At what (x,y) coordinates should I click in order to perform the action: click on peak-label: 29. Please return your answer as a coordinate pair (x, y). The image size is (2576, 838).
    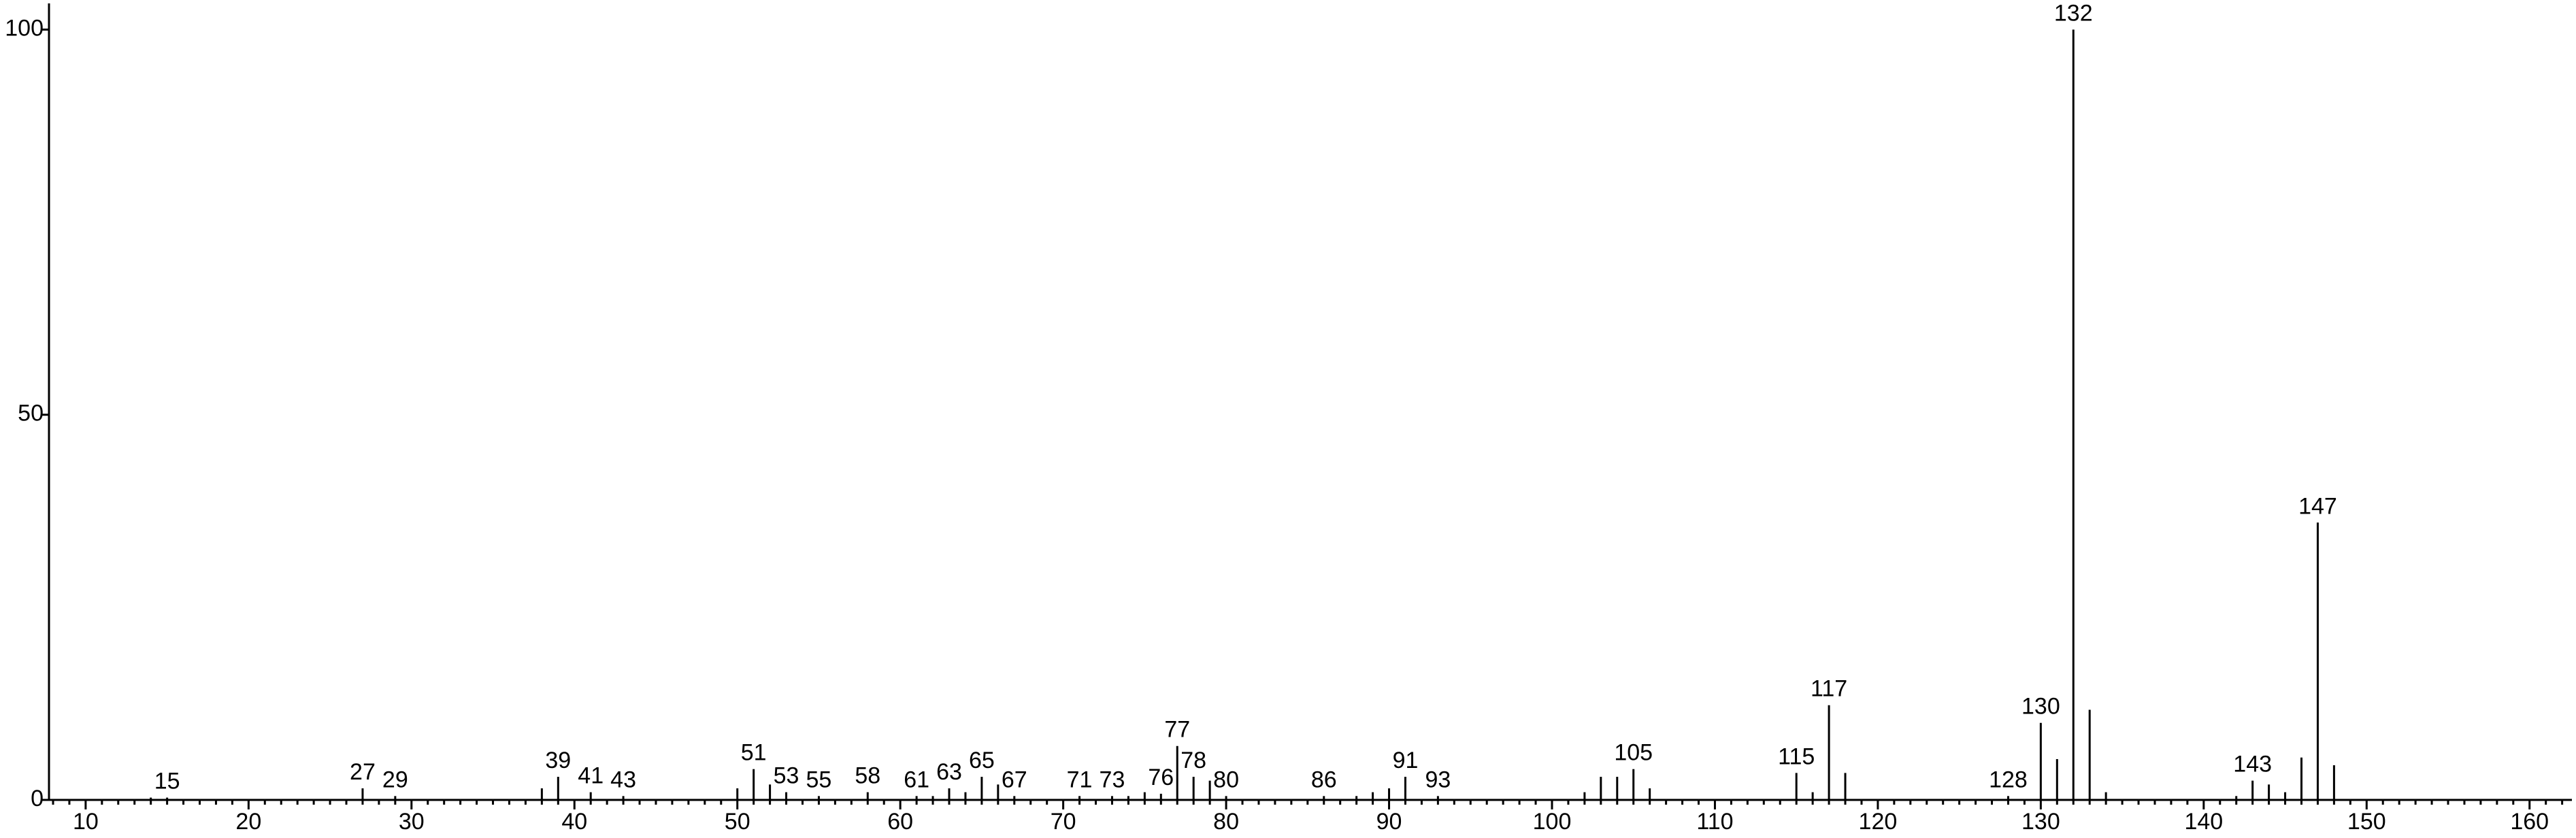
    Looking at the image, I should click on (395, 780).